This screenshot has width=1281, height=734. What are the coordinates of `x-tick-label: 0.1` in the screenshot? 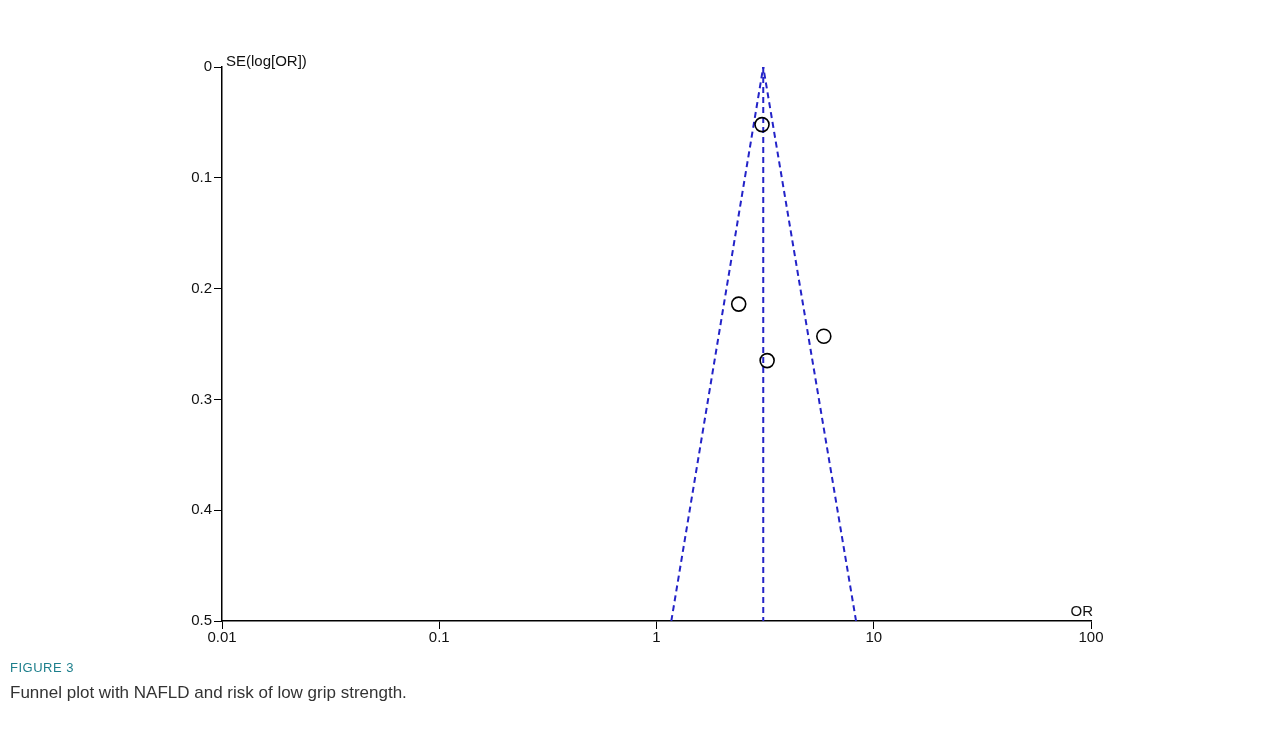 It's located at (439, 637).